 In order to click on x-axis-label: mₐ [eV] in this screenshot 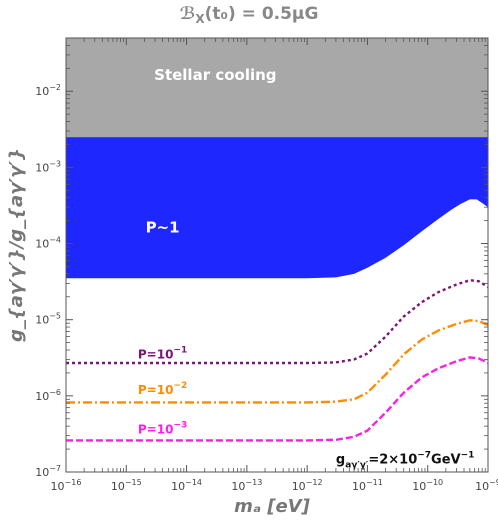, I will do `click(272, 506)`.